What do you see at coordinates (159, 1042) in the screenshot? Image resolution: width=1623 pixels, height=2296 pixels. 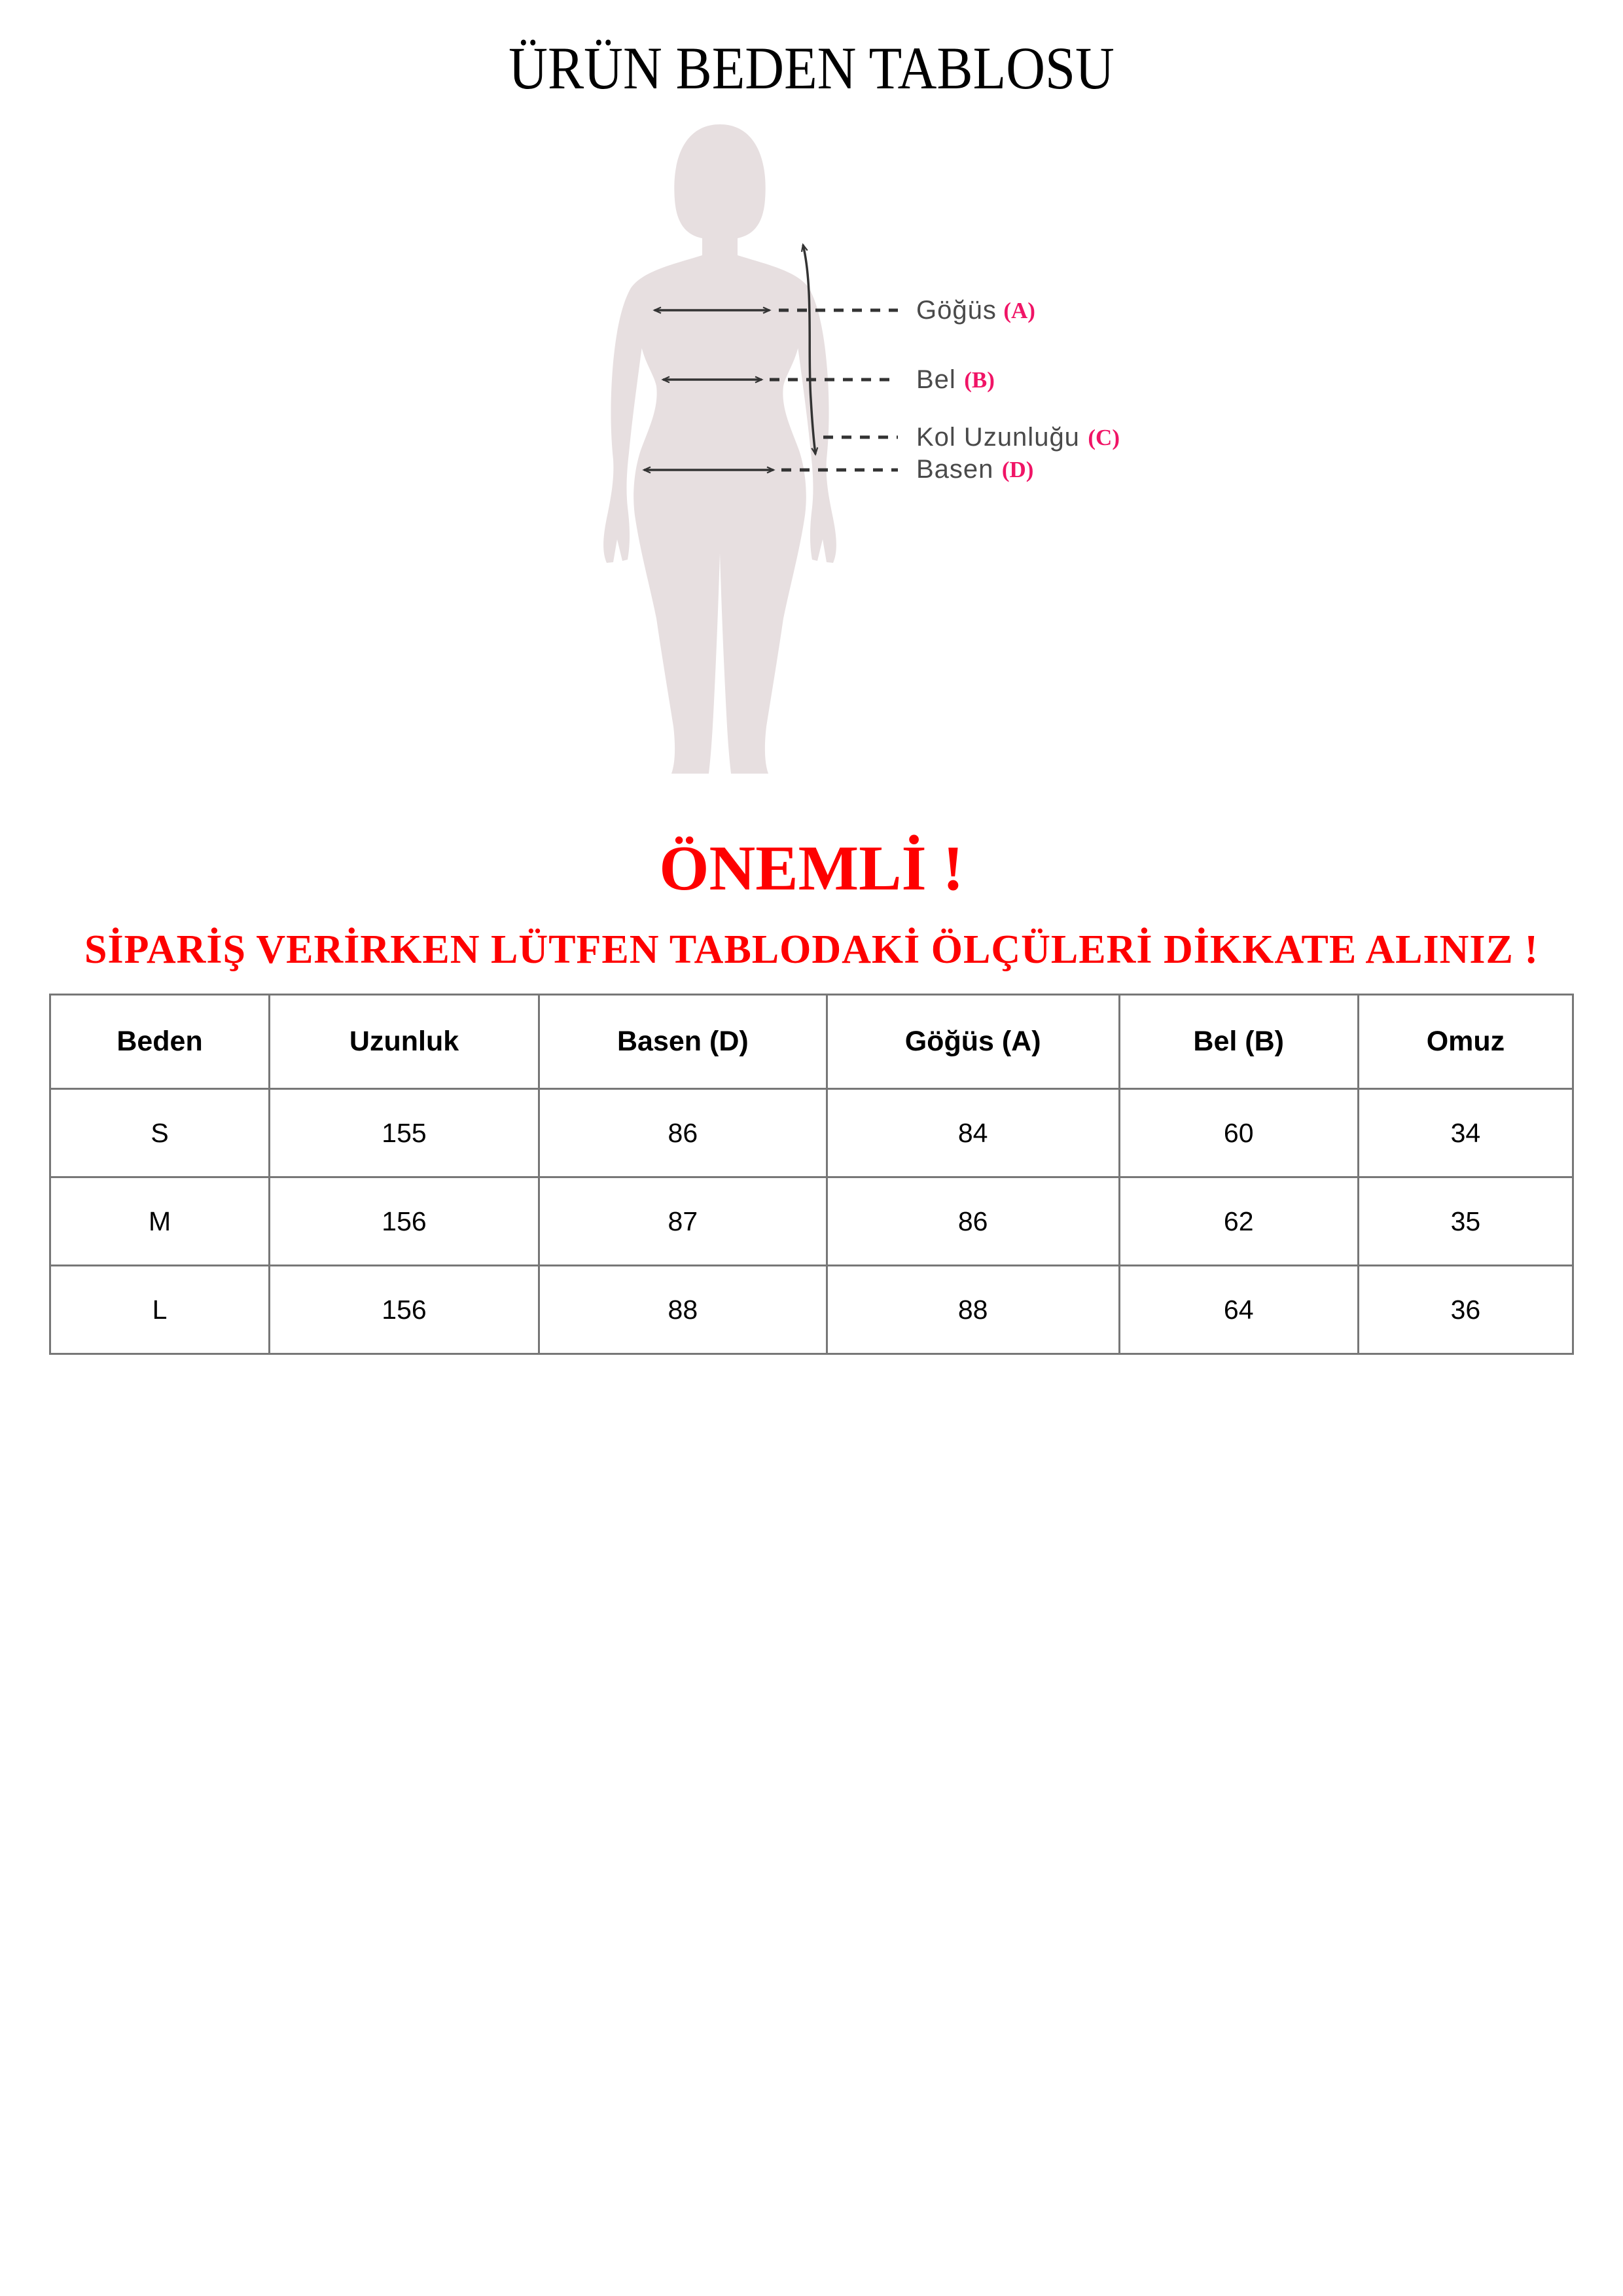 I see `column-header: Beden` at bounding box center [159, 1042].